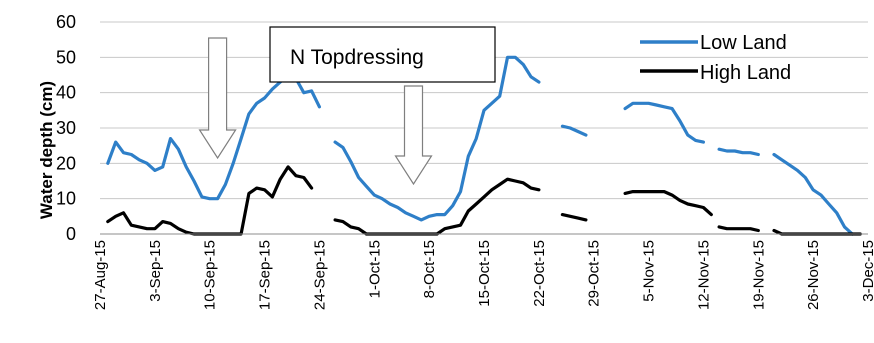  Describe the element at coordinates (649, 271) in the screenshot. I see `x-tick-10: 5-Nov-15` at that location.